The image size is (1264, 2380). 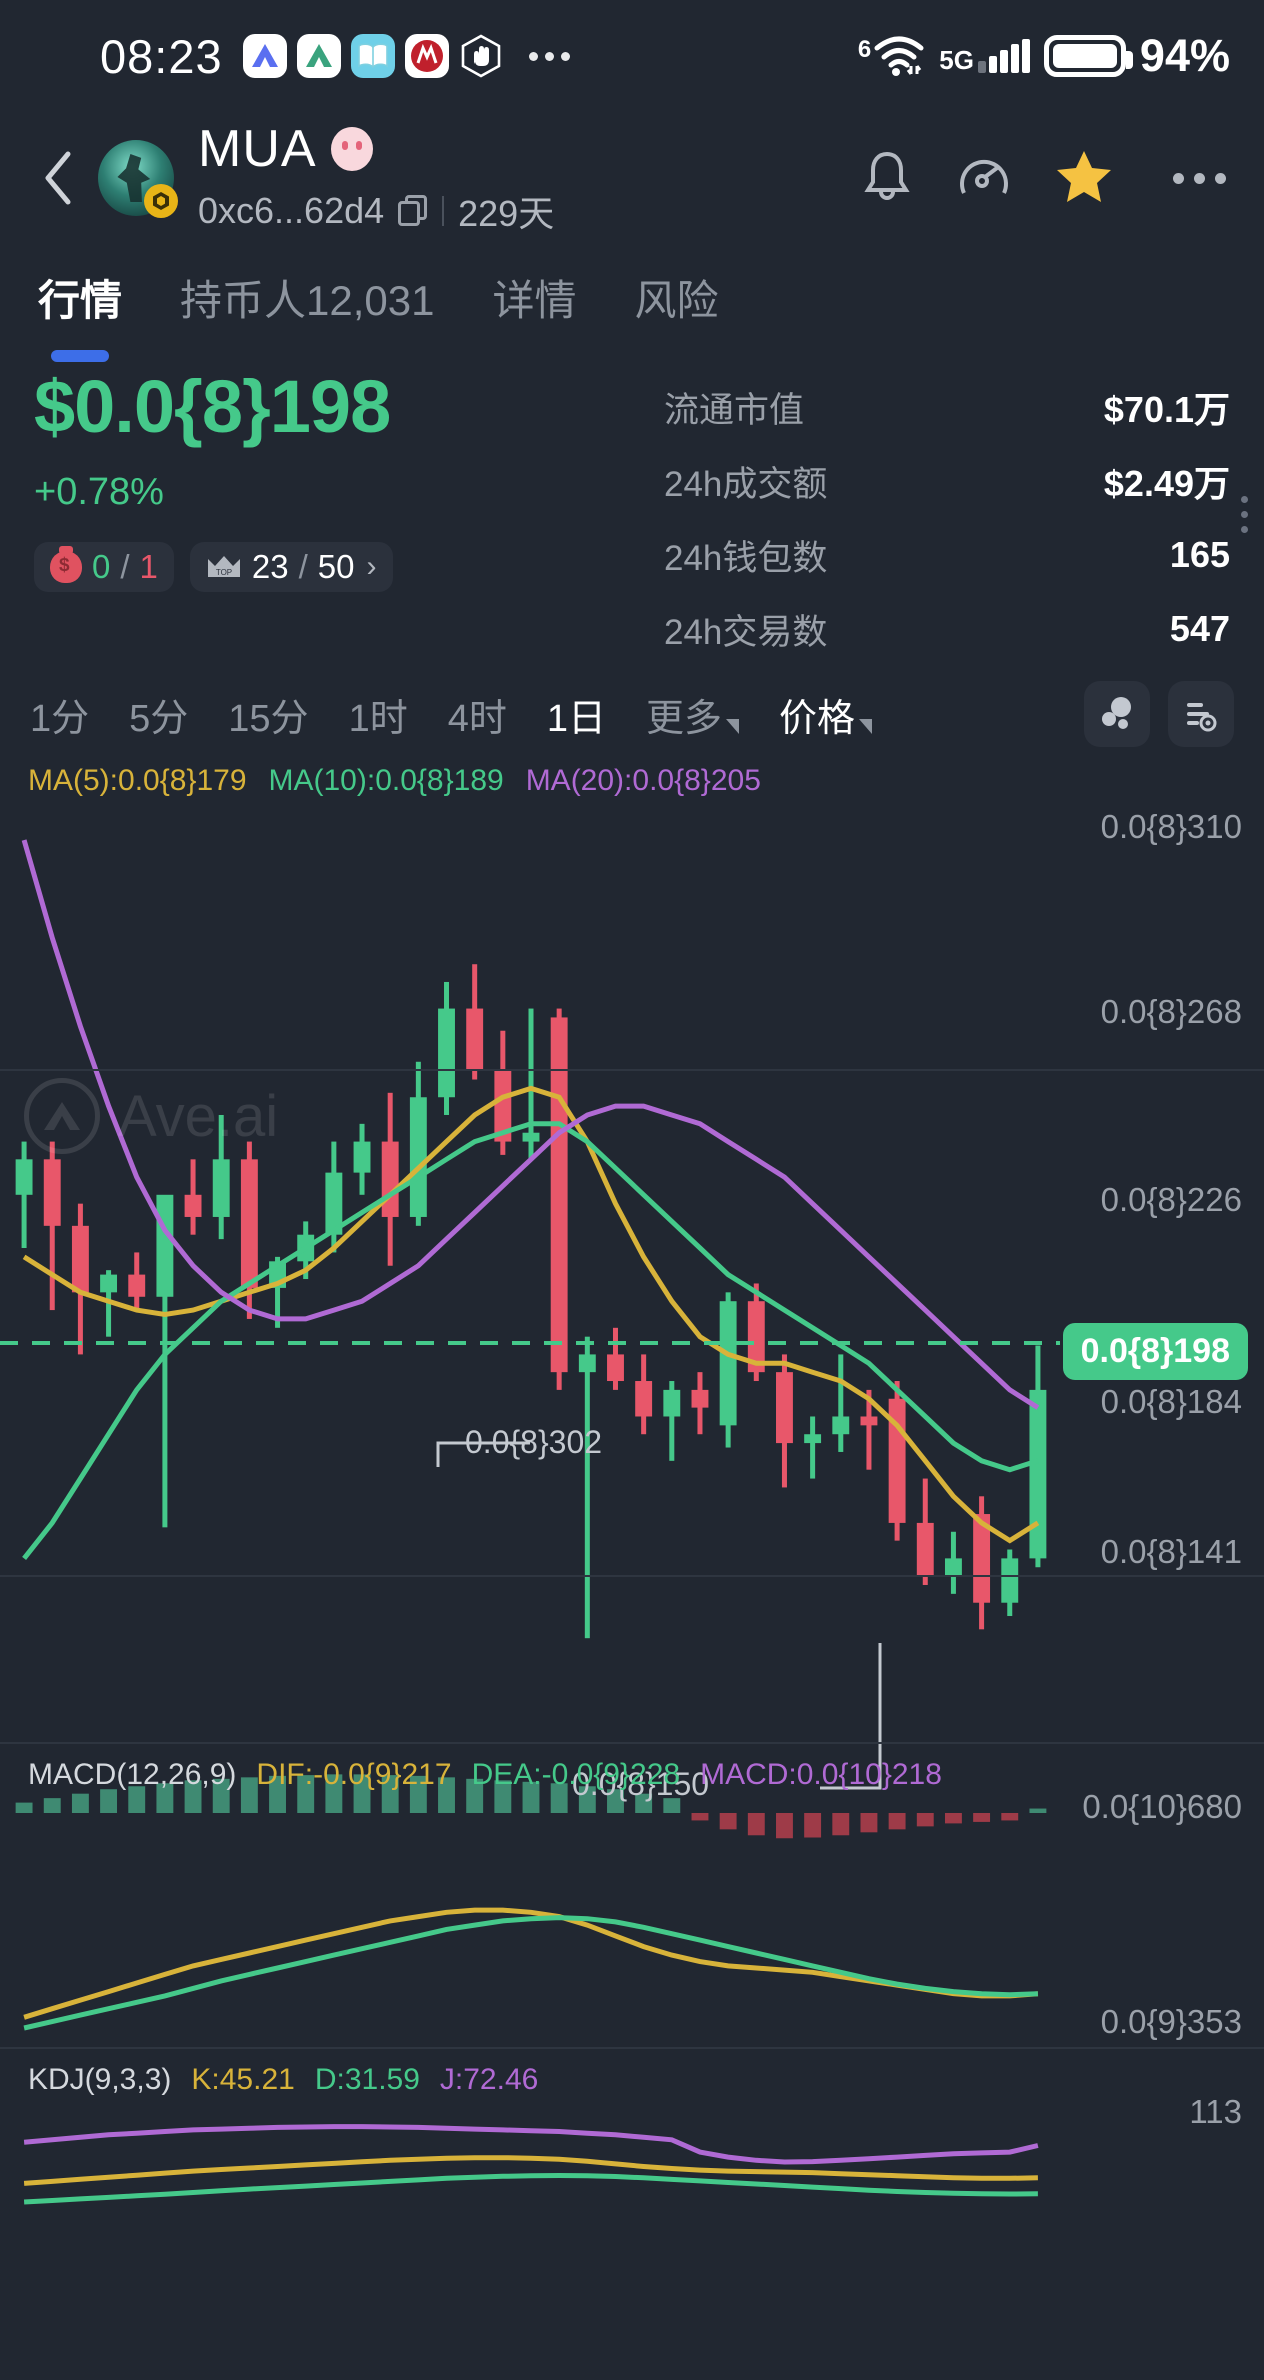 What do you see at coordinates (224, 572) in the screenshot?
I see `svg-text: TOP` at bounding box center [224, 572].